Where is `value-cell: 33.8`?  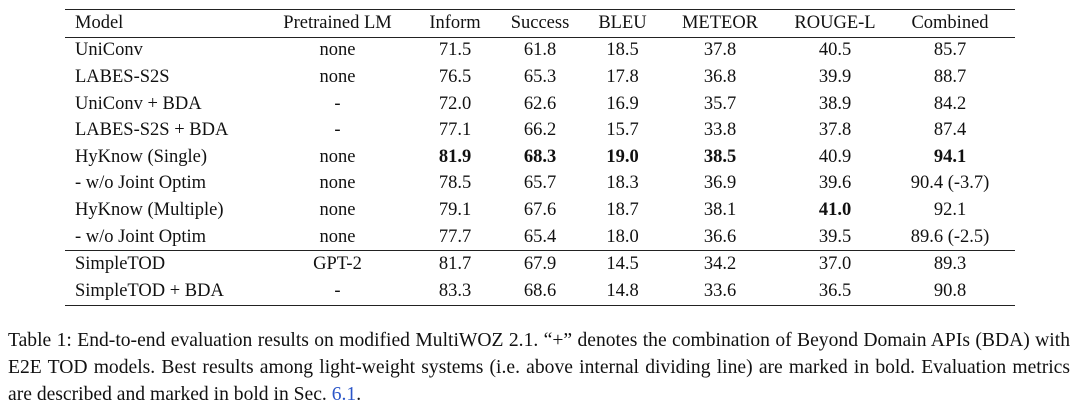 value-cell: 33.8 is located at coordinates (720, 130).